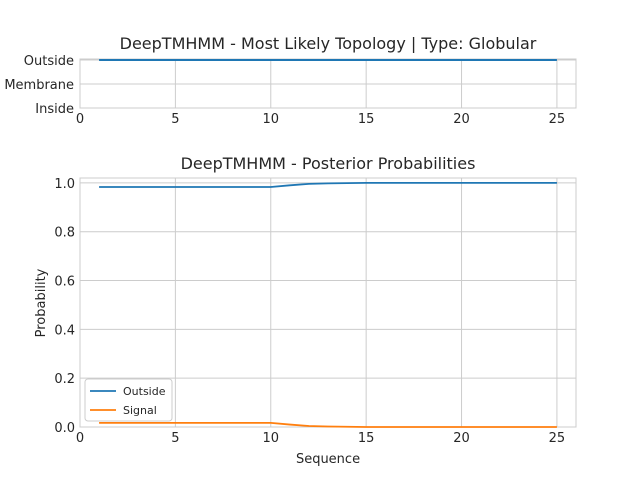 The image size is (640, 480). I want to click on posterior-x-tick-label: 25, so click(557, 438).